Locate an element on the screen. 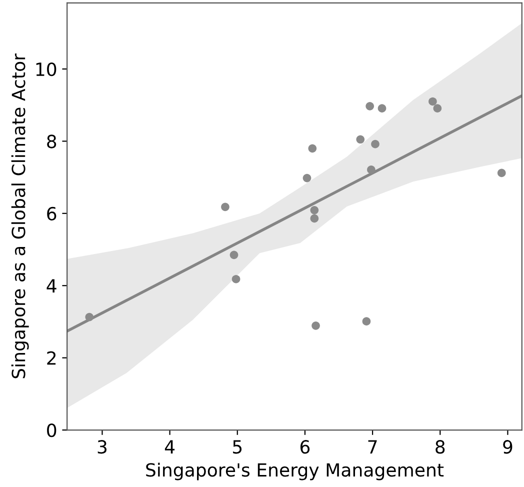 The height and width of the screenshot is (487, 524). x-axis-title: Singapore's Energy Management is located at coordinates (295, 471).